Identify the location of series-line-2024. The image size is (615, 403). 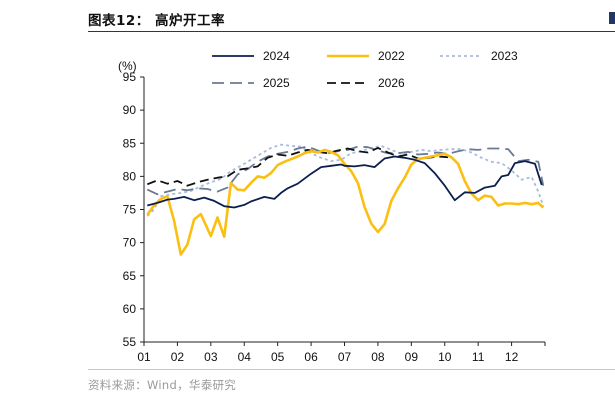
(345, 182).